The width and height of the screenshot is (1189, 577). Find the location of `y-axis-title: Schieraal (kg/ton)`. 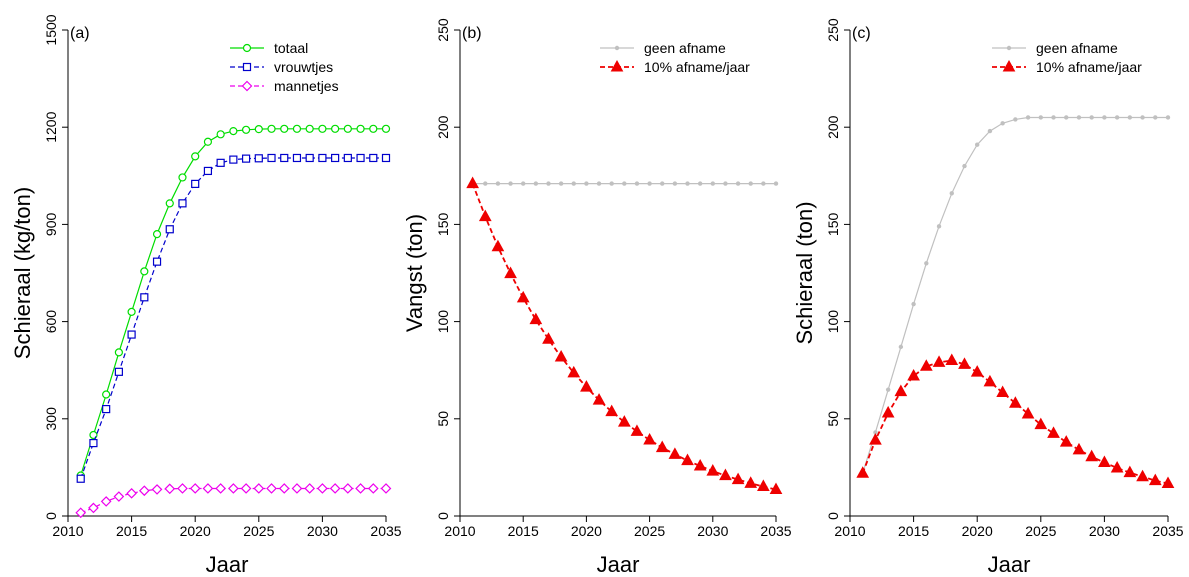

y-axis-title: Schieraal (kg/ton) is located at coordinates (22, 273).